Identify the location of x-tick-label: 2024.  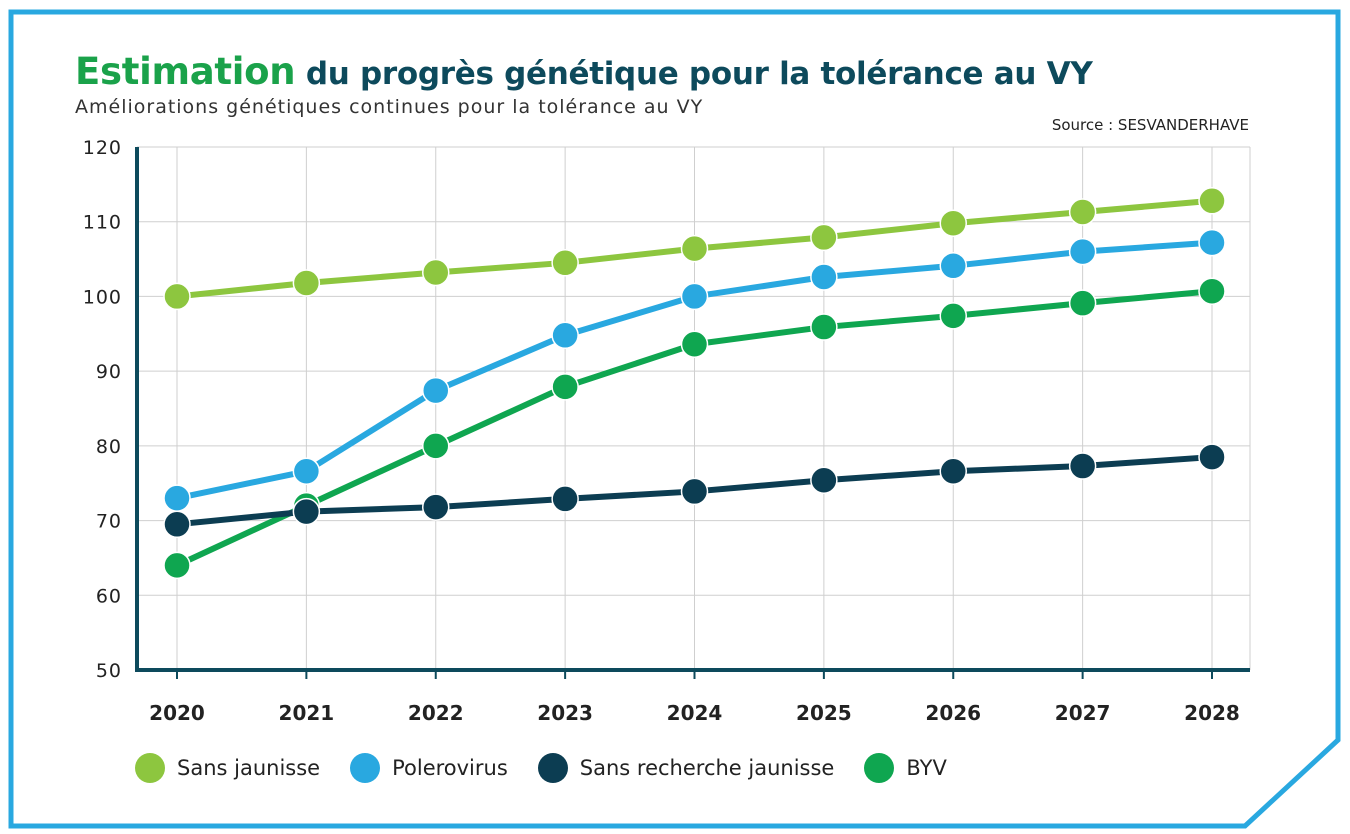
(695, 713).